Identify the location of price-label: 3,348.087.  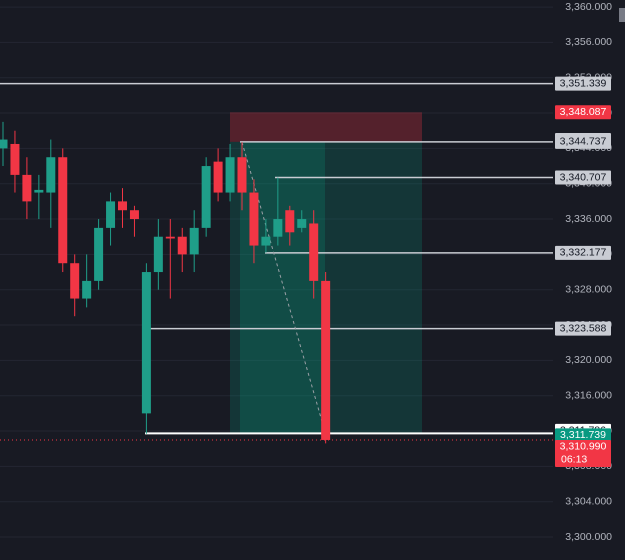
(583, 112).